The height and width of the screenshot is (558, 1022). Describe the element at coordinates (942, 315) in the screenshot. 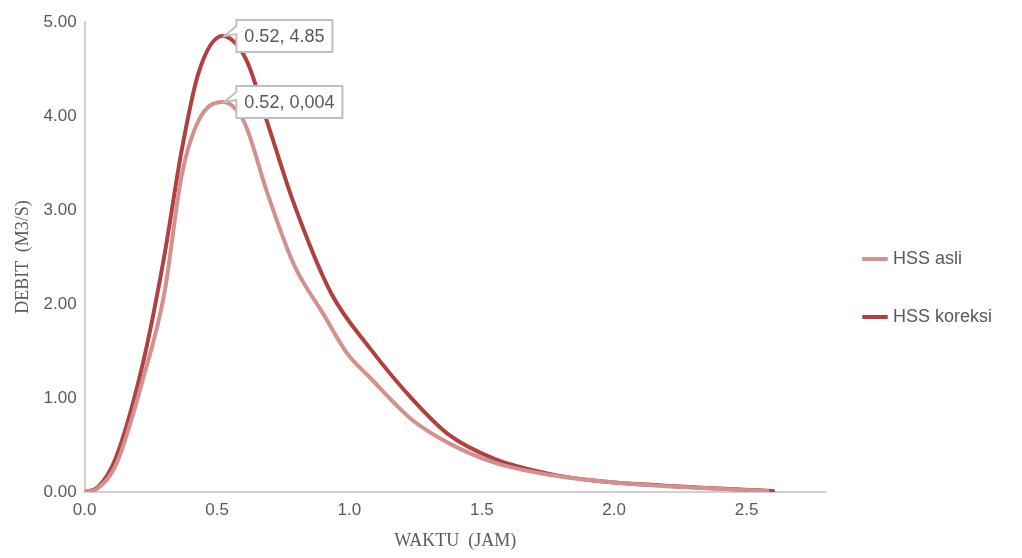

I see `legend-label: HSS koreksi` at that location.